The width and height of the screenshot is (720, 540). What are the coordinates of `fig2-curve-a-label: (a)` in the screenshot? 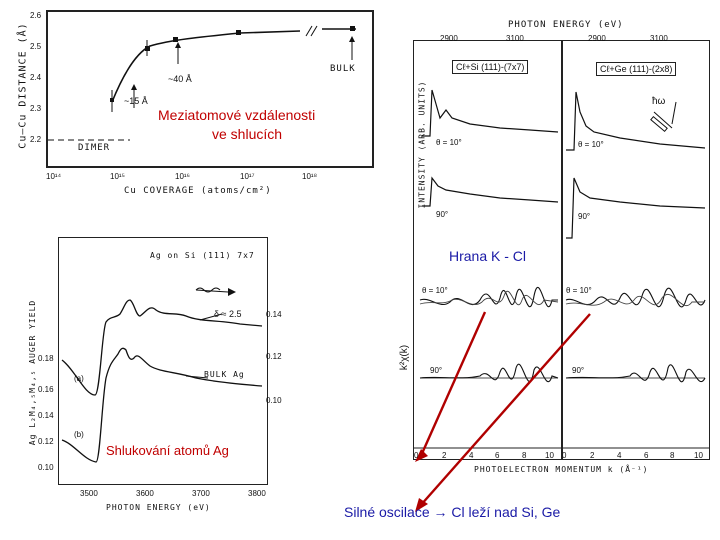 It's located at (79, 378).